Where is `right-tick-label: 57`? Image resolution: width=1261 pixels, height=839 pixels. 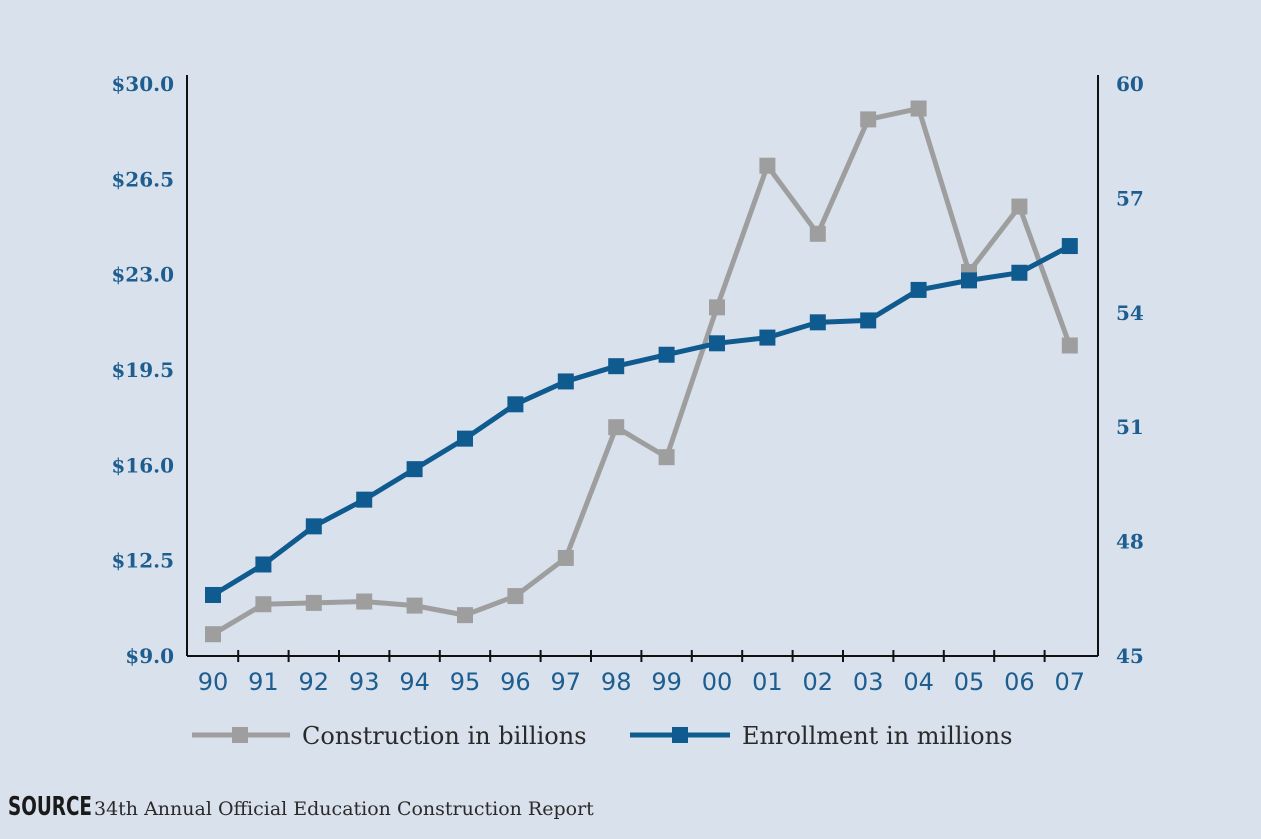 right-tick-label: 57 is located at coordinates (1130, 198).